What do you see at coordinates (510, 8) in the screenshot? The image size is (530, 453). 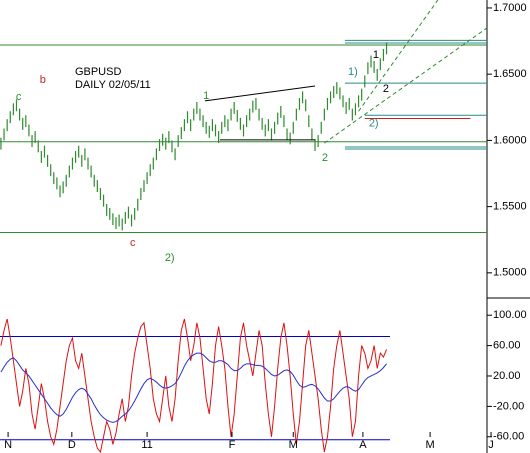 I see `y-tick-label: 1.7000` at bounding box center [510, 8].